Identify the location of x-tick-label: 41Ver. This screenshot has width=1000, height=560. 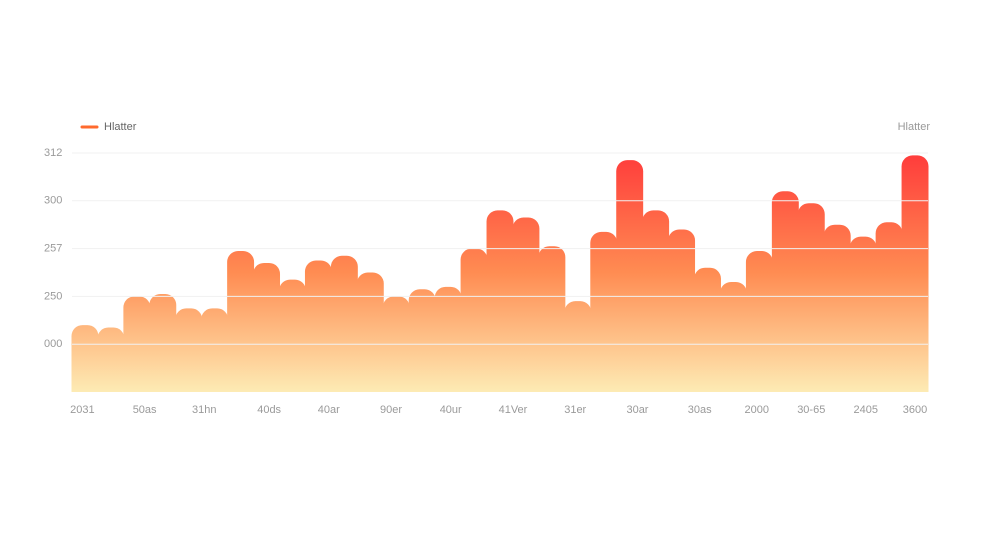
(513, 410).